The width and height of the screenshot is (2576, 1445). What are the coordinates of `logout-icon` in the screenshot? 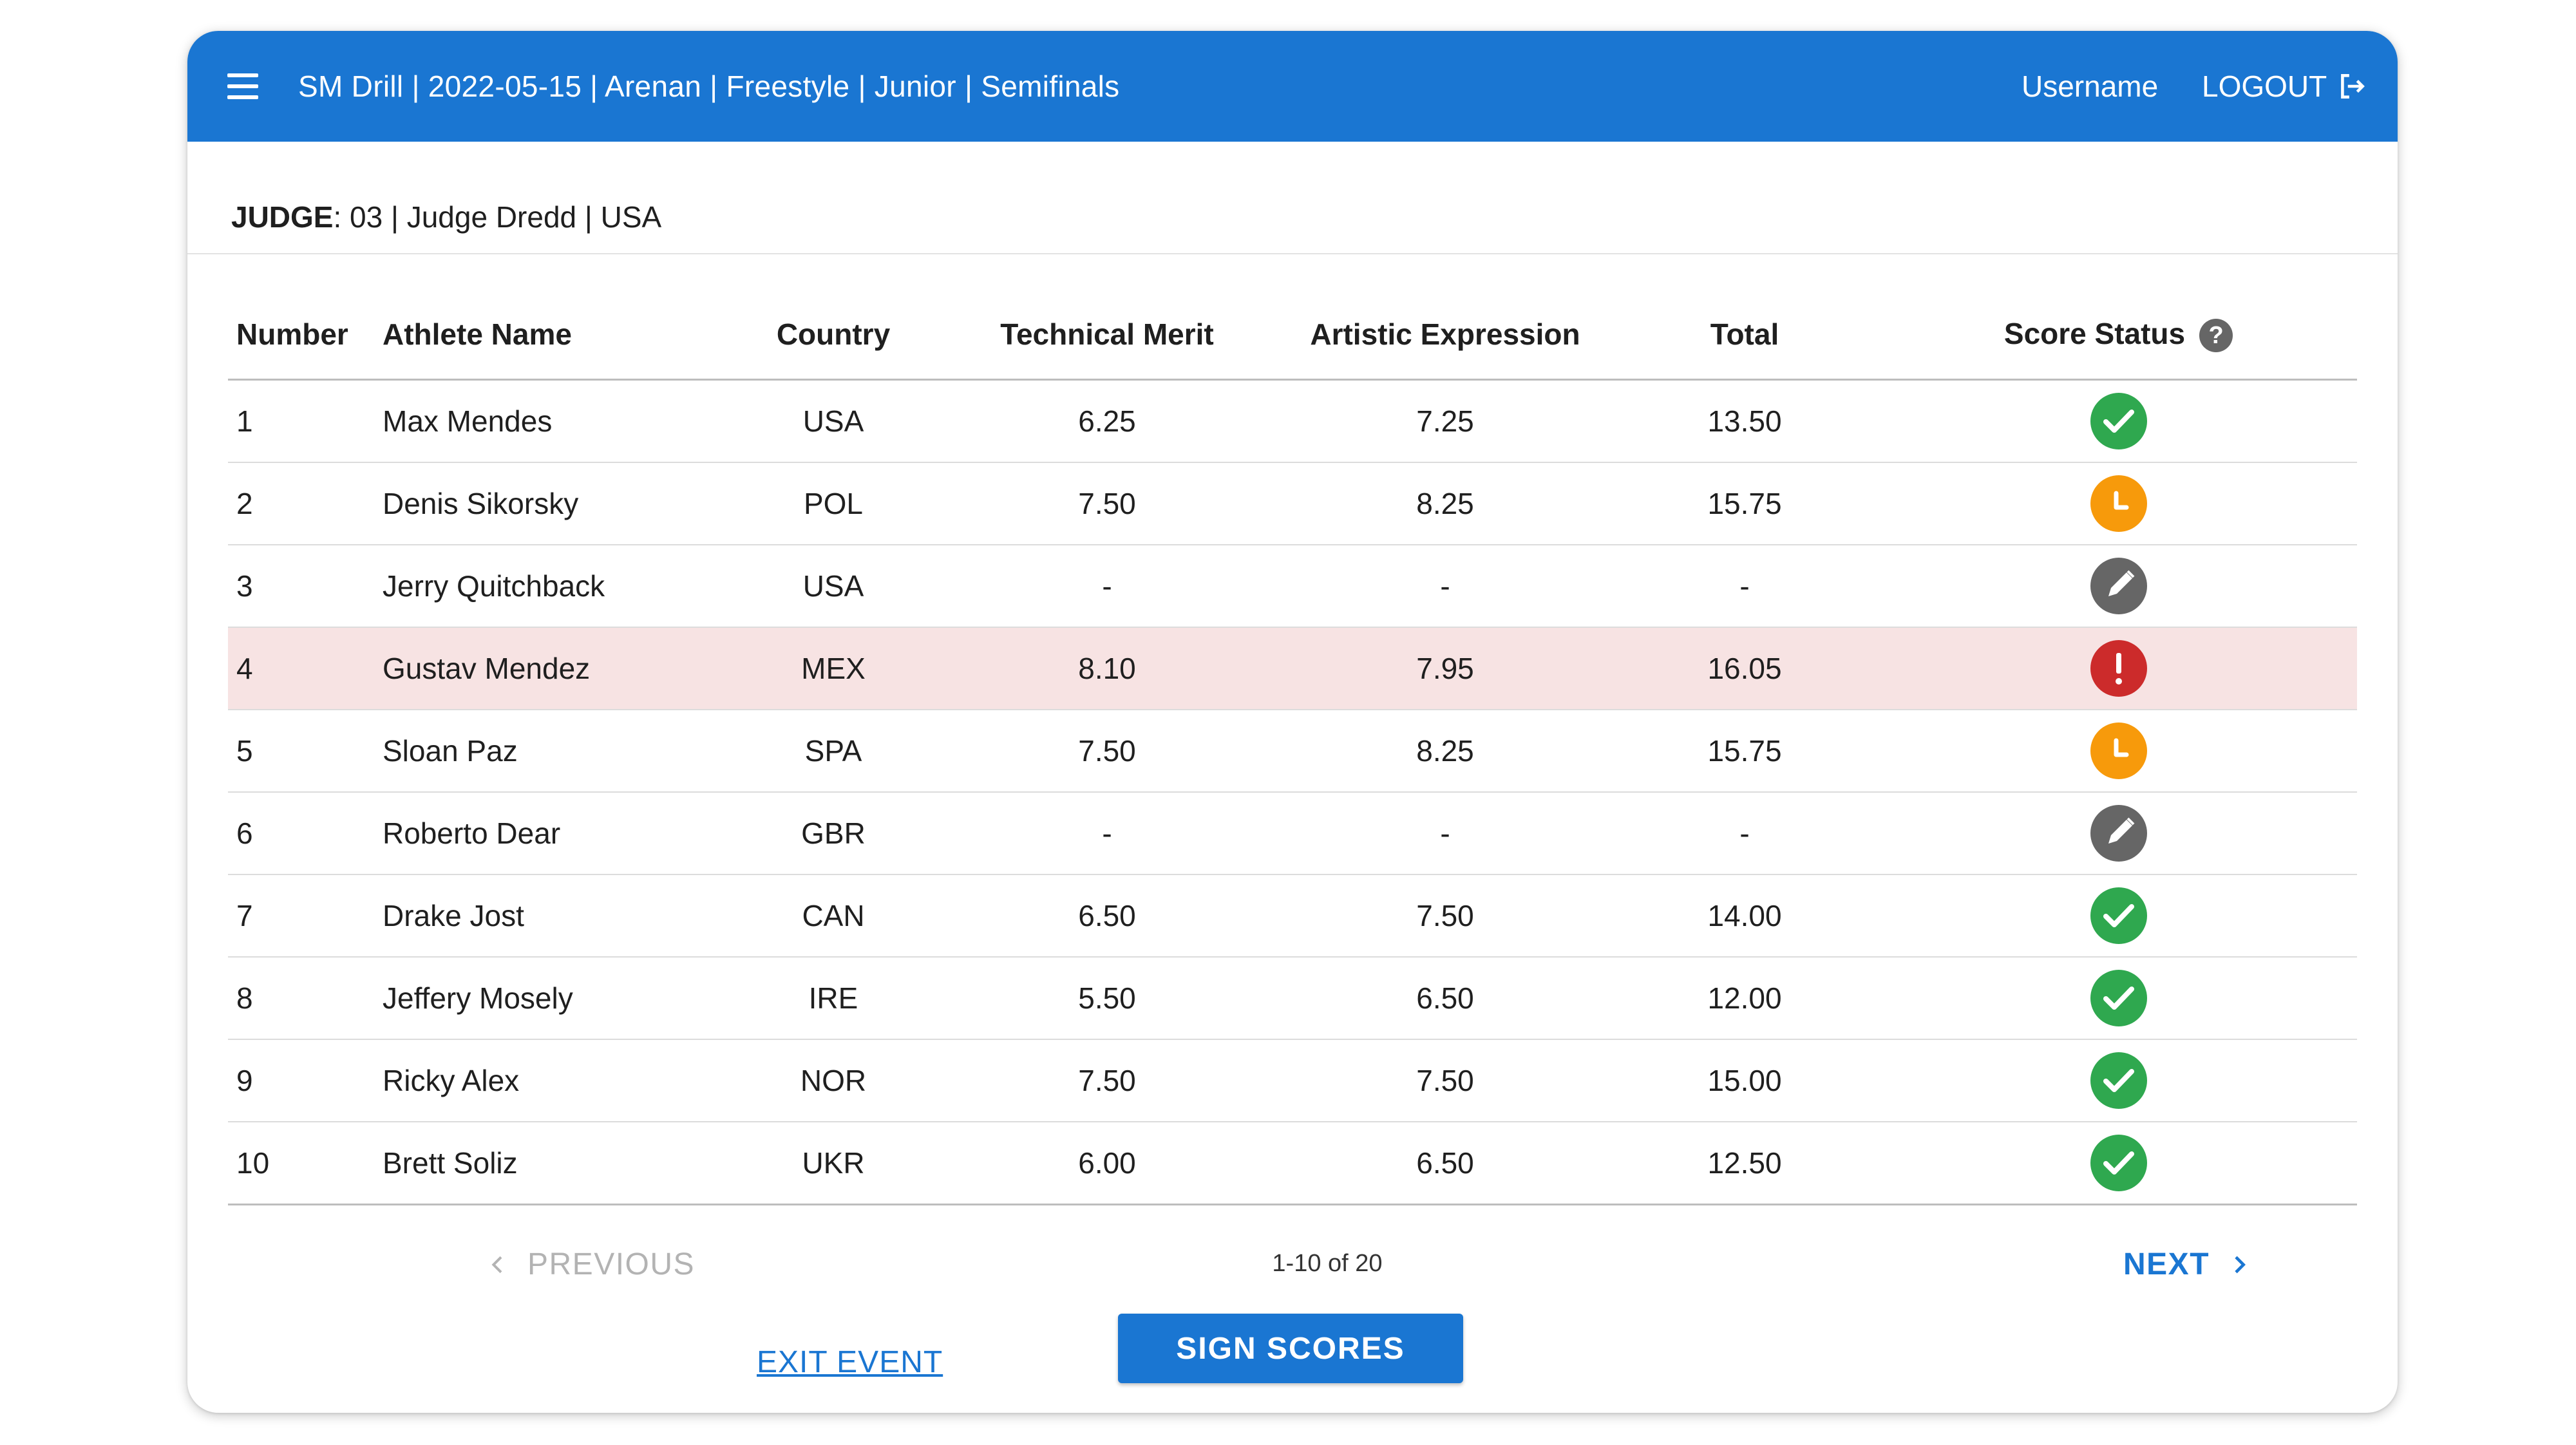 It's located at (2353, 86).